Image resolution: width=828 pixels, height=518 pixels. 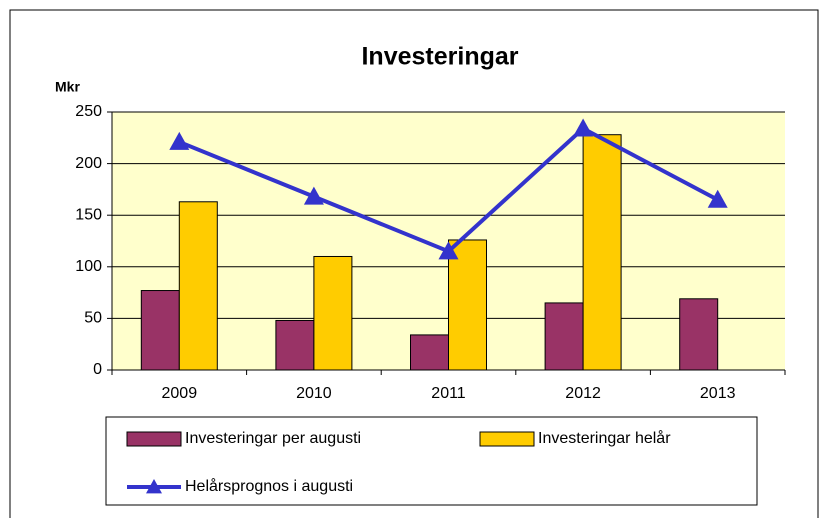 I want to click on legend-label: Investeringar helår, so click(x=604, y=438).